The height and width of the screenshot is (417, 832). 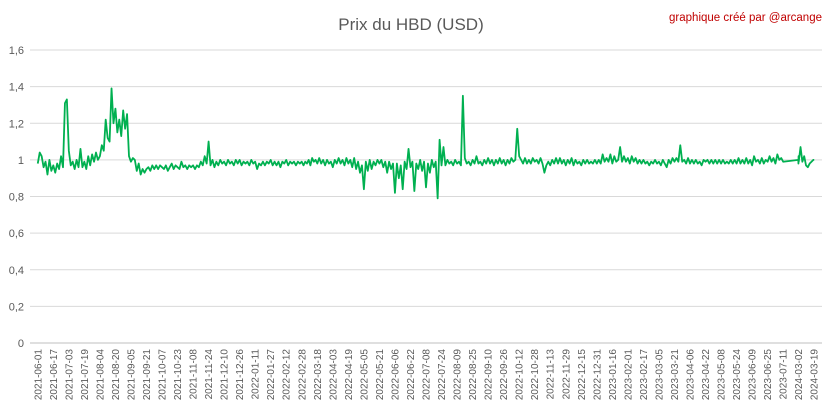 What do you see at coordinates (753, 375) in the screenshot?
I see `x-tick-label: 2023-06-09` at bounding box center [753, 375].